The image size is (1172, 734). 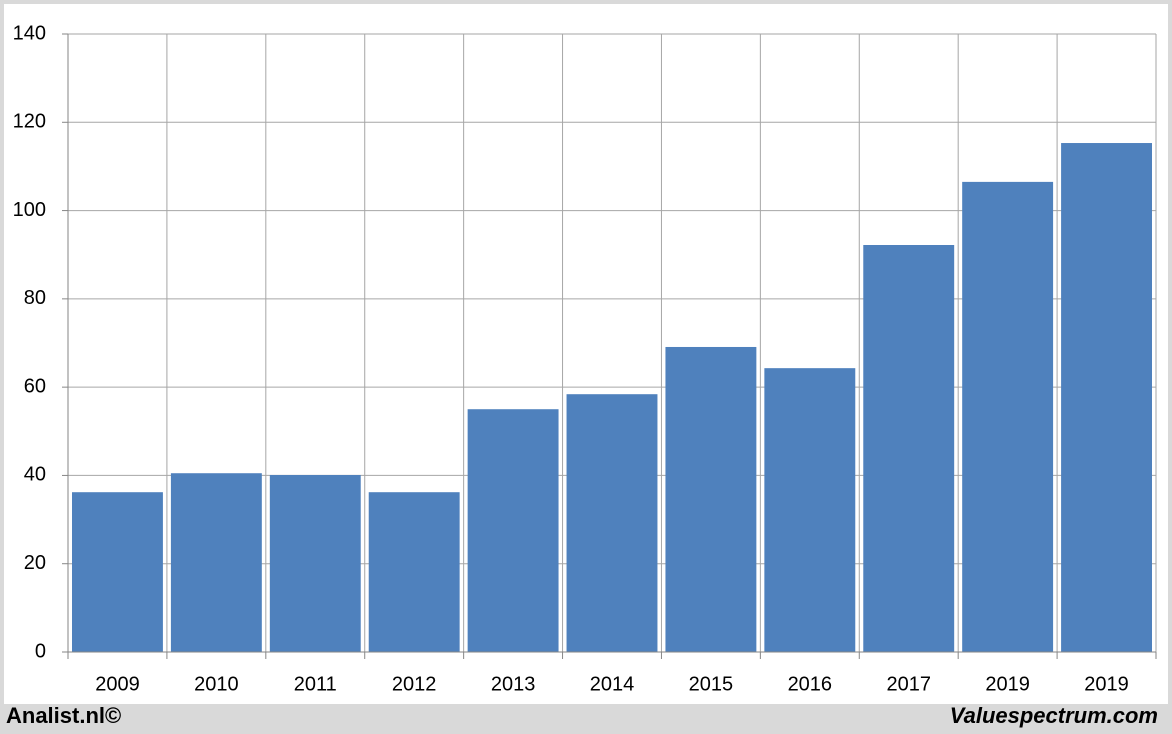 I want to click on x-tick-label: 2013, so click(x=513, y=684).